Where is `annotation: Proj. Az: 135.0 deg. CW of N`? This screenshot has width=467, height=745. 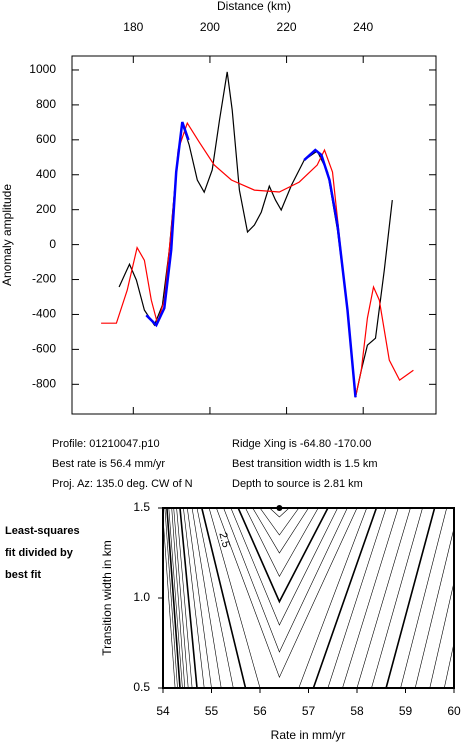
annotation: Proj. Az: 135.0 deg. CW of N is located at coordinates (122, 484).